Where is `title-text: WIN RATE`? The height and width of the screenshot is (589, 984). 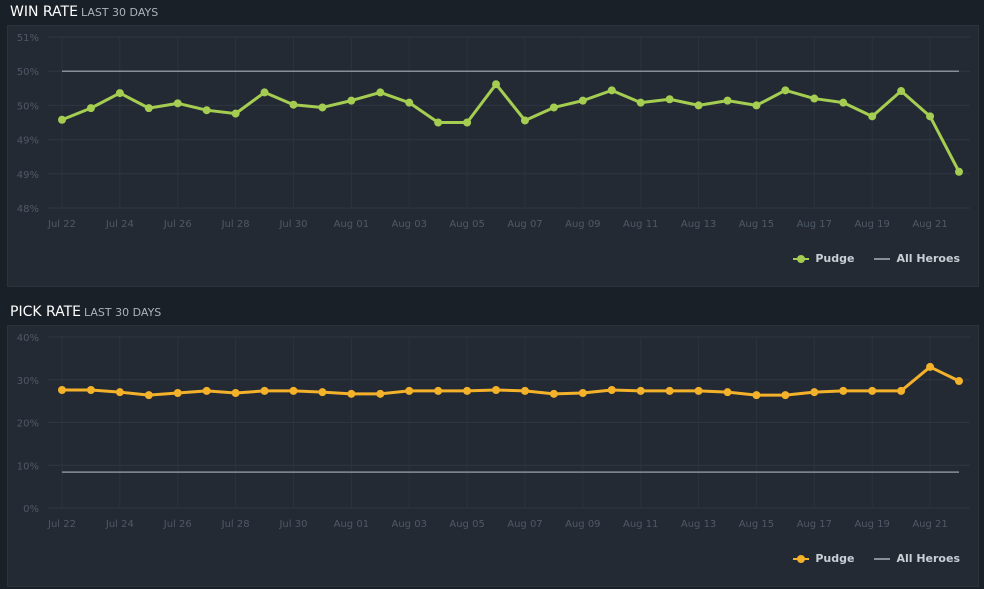 title-text: WIN RATE is located at coordinates (44, 12).